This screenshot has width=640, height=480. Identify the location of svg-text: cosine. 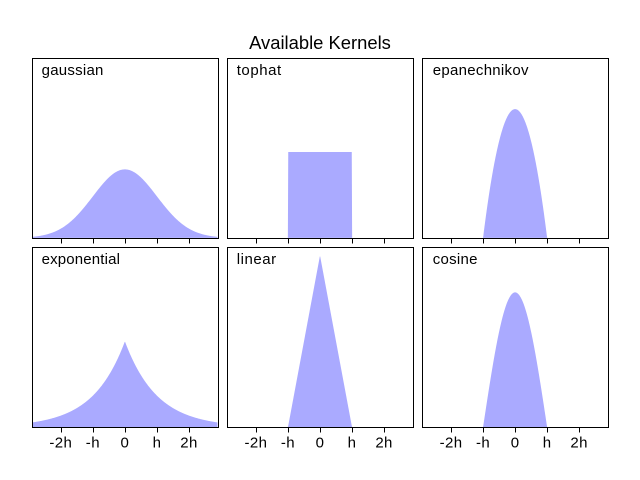
(455, 259).